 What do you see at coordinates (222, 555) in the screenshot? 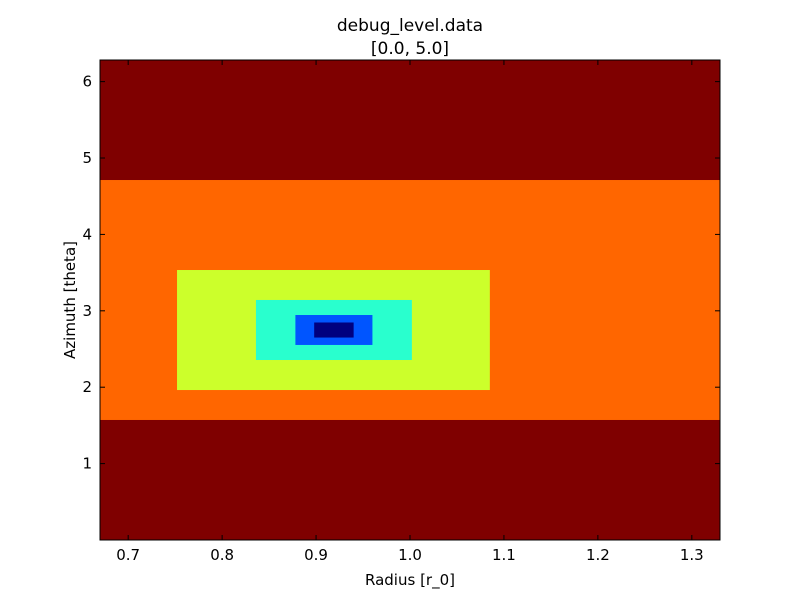
I see `x-tick-label: 0.8` at bounding box center [222, 555].